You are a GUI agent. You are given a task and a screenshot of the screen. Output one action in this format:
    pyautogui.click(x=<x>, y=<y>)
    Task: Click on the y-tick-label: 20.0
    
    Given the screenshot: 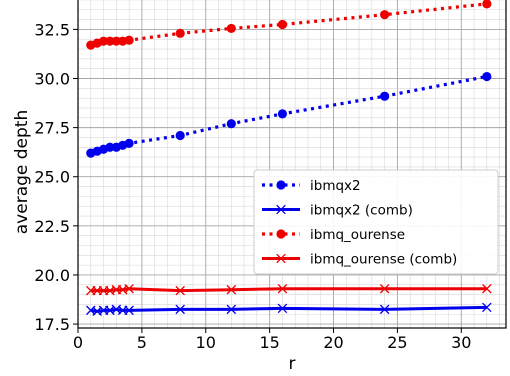 What is the action you would take?
    pyautogui.click(x=52, y=275)
    